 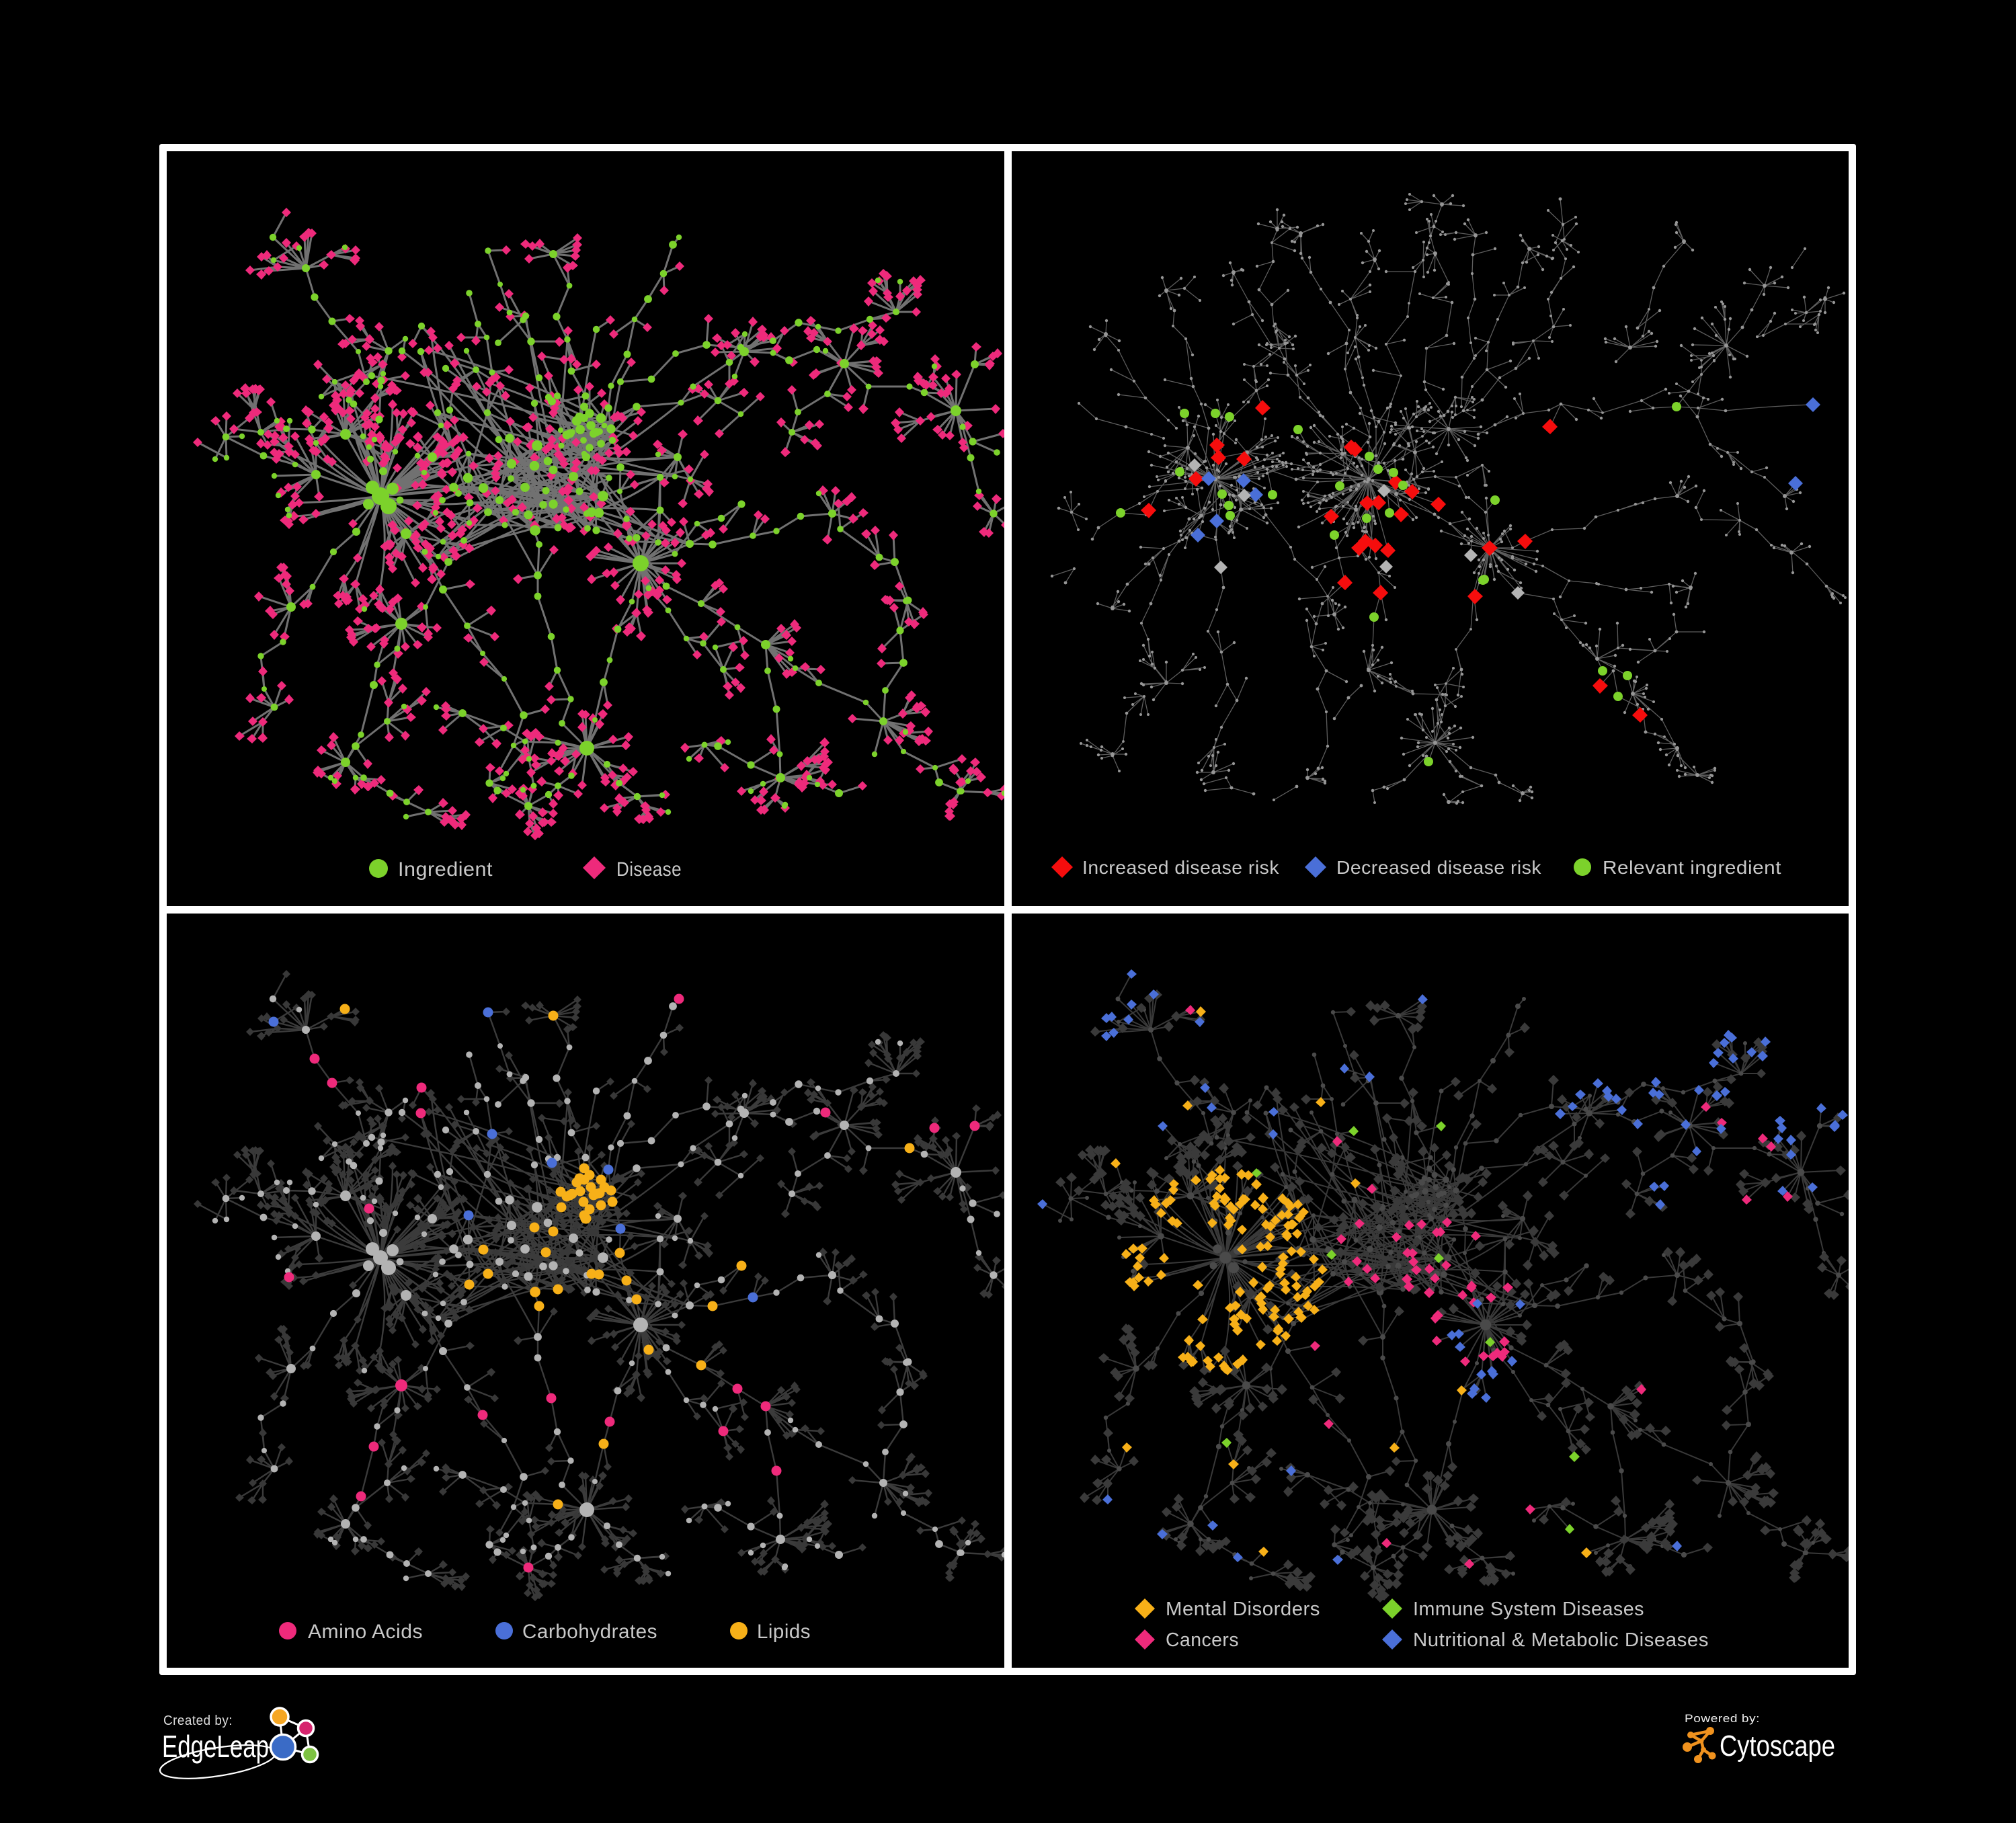 What do you see at coordinates (1438, 868) in the screenshot?
I see `svg-text: Decreased disease risk` at bounding box center [1438, 868].